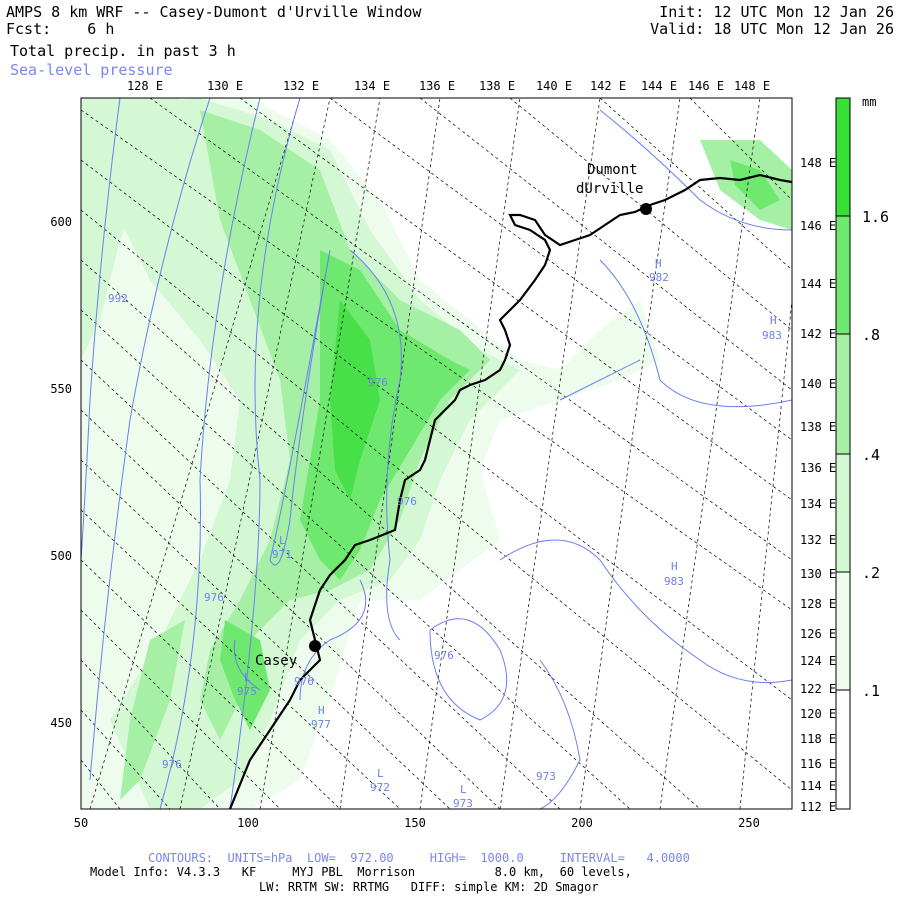  What do you see at coordinates (463, 803) in the screenshot?
I see `low-center-value: 973` at bounding box center [463, 803].